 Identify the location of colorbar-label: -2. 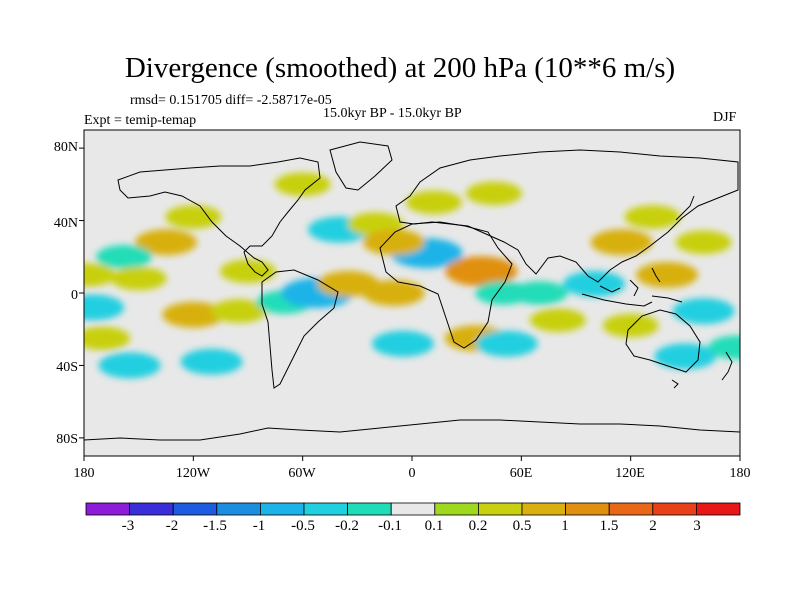
(172, 526).